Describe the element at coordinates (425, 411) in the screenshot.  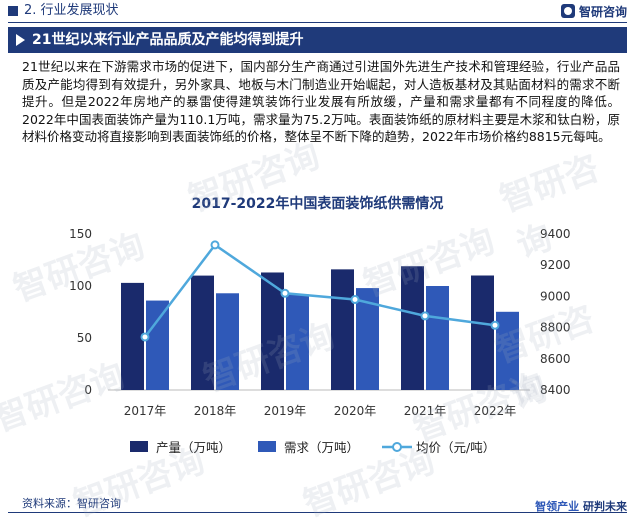
I see `x-axis-tick-label: 2021年` at that location.